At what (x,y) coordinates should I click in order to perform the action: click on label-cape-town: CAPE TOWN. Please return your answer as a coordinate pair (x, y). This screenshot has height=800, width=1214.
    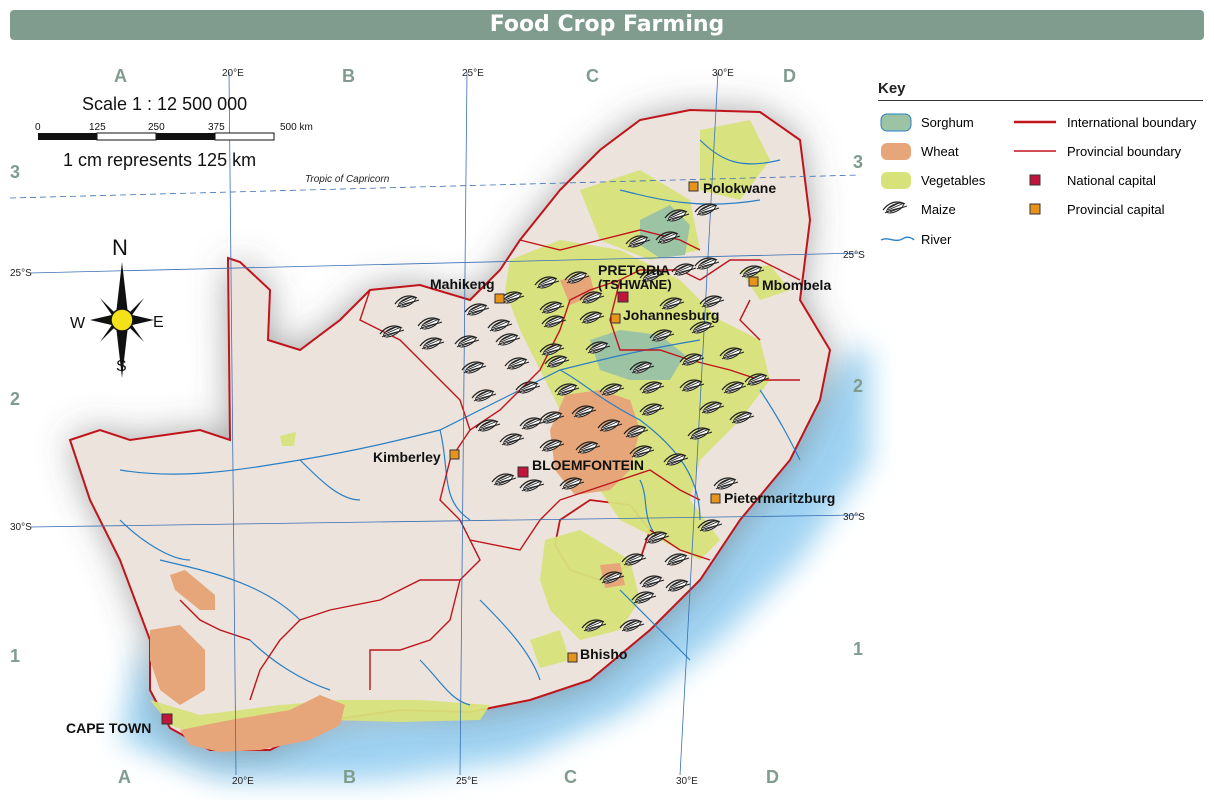
    Looking at the image, I should click on (108, 728).